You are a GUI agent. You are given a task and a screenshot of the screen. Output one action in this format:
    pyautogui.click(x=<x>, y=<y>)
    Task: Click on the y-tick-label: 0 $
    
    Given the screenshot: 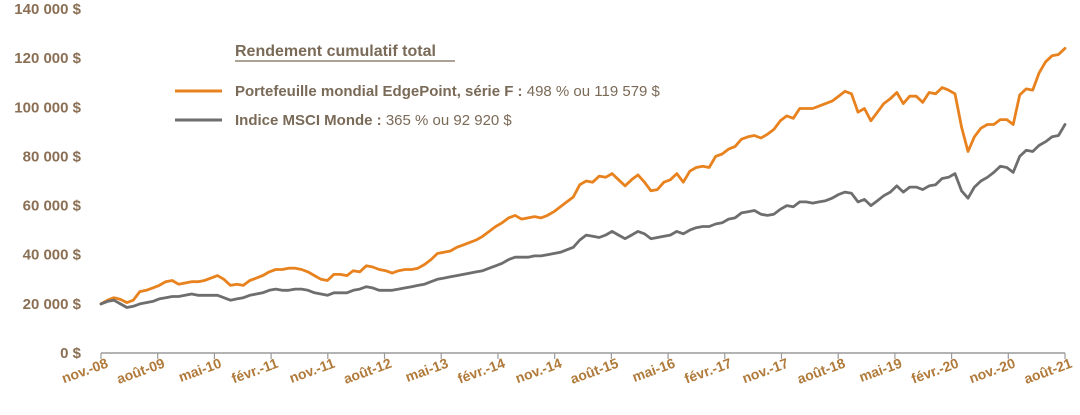 What is the action you would take?
    pyautogui.click(x=71, y=353)
    